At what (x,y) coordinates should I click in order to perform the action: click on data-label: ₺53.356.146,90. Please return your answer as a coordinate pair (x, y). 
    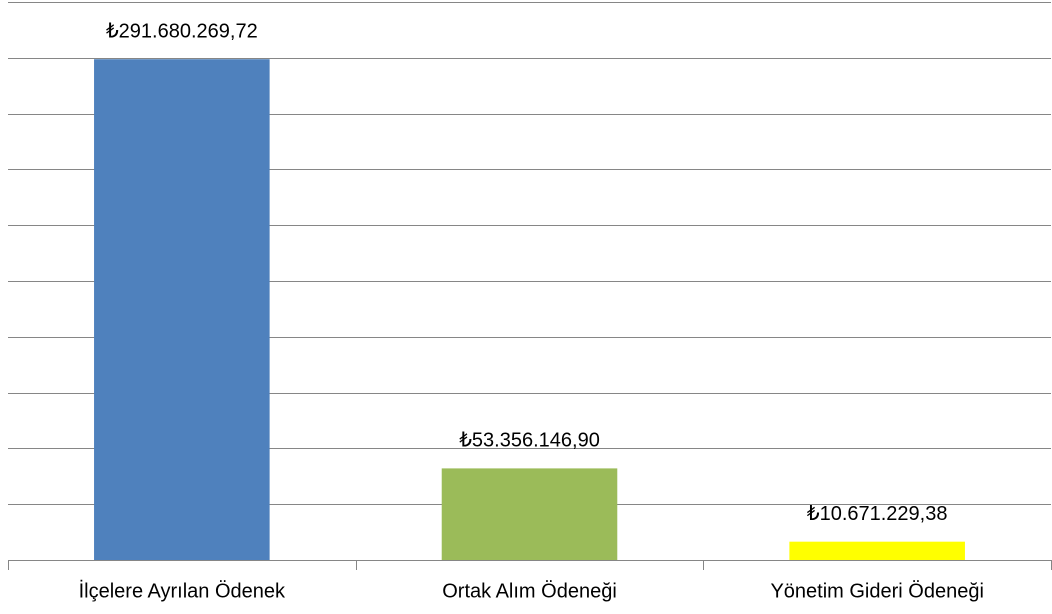
    Looking at the image, I should click on (529, 441).